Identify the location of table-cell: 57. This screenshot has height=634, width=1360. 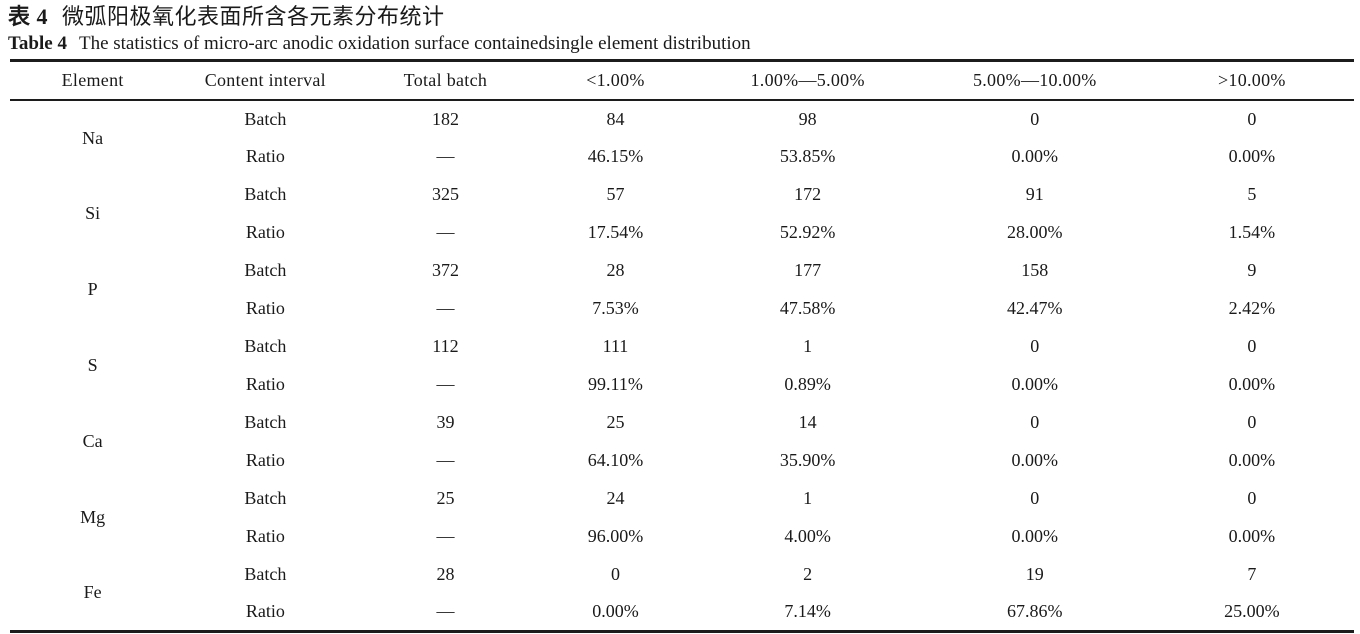
(615, 194).